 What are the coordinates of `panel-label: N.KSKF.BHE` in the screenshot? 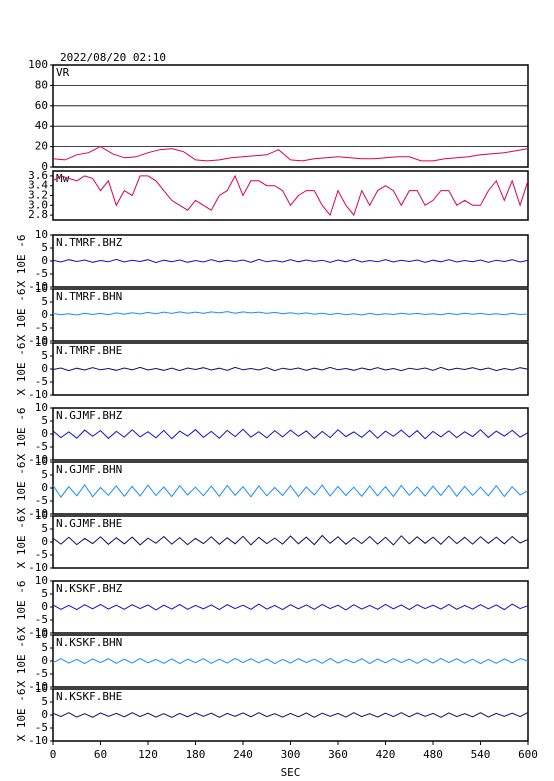 It's located at (89, 696).